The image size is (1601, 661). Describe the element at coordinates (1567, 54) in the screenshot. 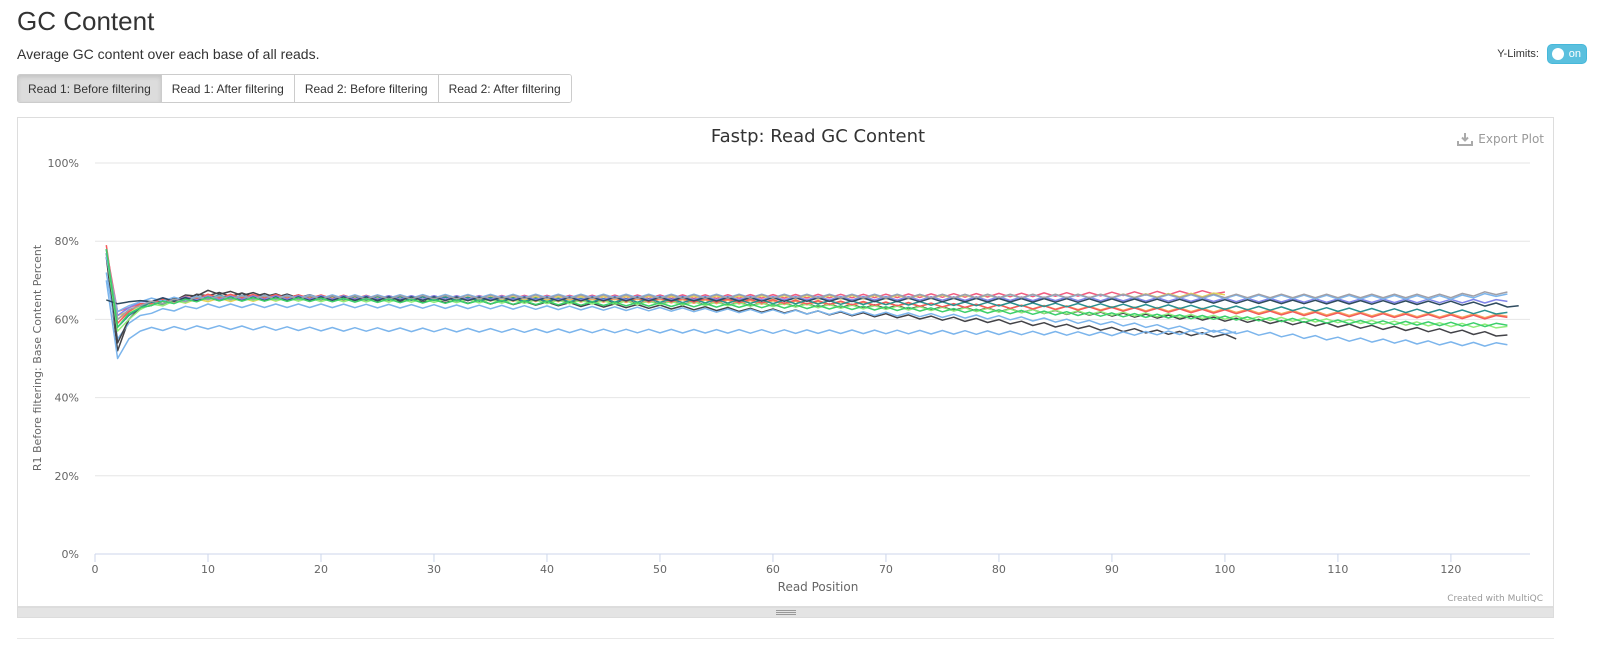

I see `y-limits-toggle: on` at that location.